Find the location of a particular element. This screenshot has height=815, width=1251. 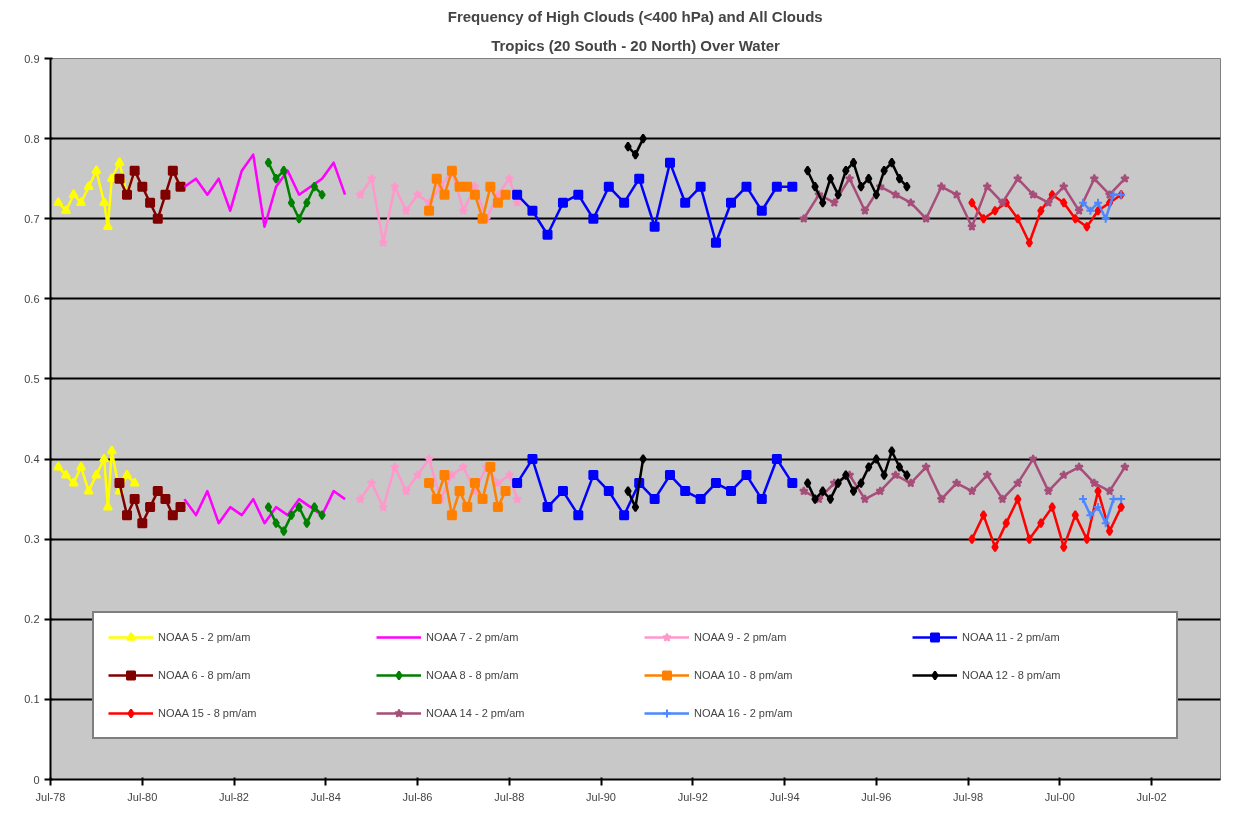

x-tick-label: Jul-86 is located at coordinates (417, 796).